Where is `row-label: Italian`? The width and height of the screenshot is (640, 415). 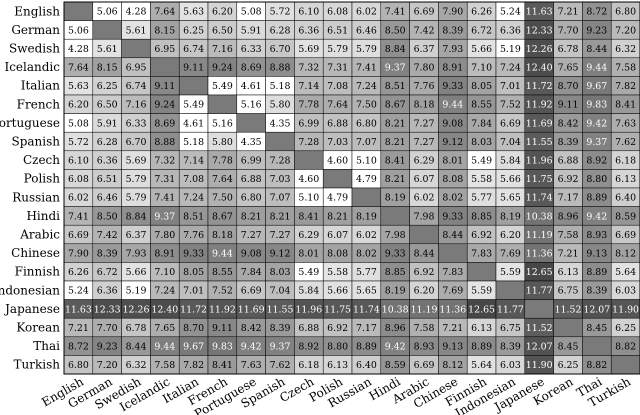 row-label: Italian is located at coordinates (41, 86).